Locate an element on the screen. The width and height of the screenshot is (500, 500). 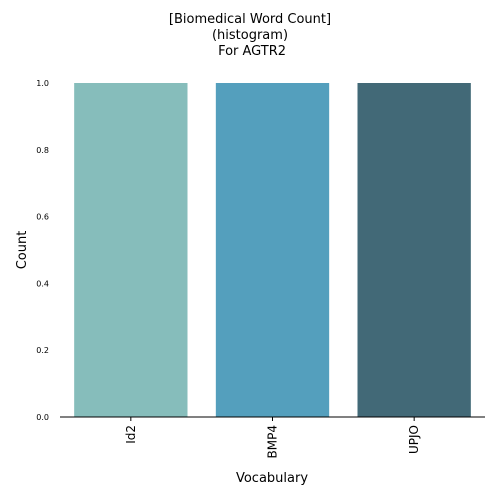
x-tick-label: Id2 is located at coordinates (131, 434).